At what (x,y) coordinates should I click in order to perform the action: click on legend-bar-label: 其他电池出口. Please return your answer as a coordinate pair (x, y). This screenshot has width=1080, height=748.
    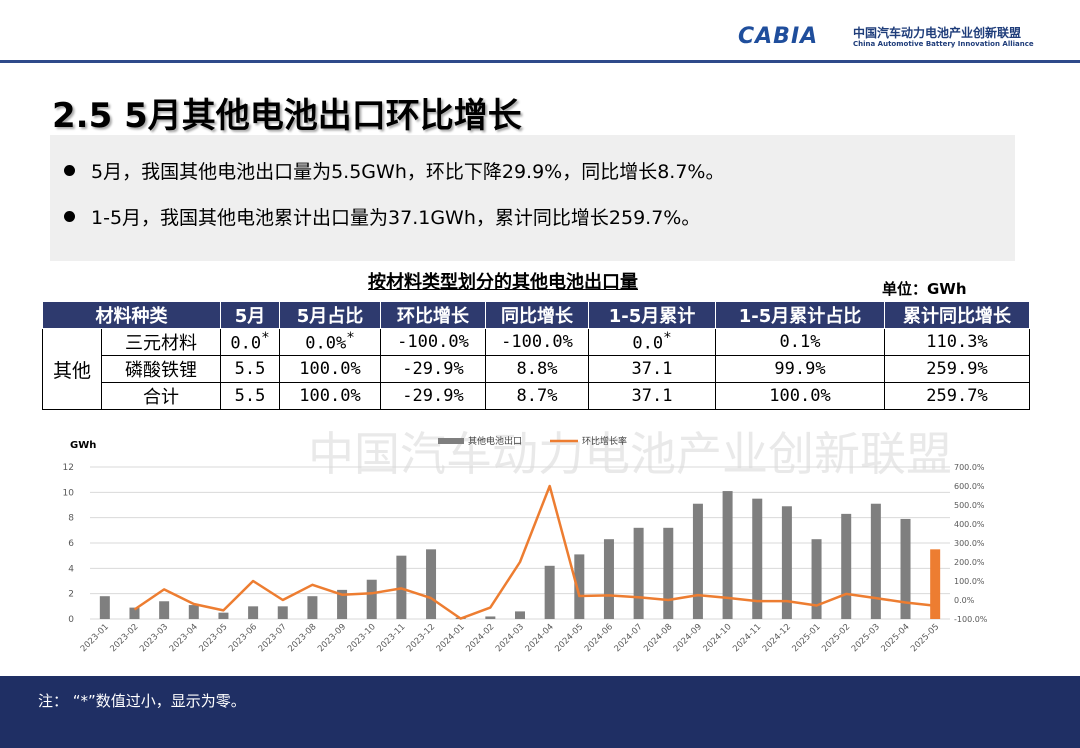
    Looking at the image, I should click on (495, 441).